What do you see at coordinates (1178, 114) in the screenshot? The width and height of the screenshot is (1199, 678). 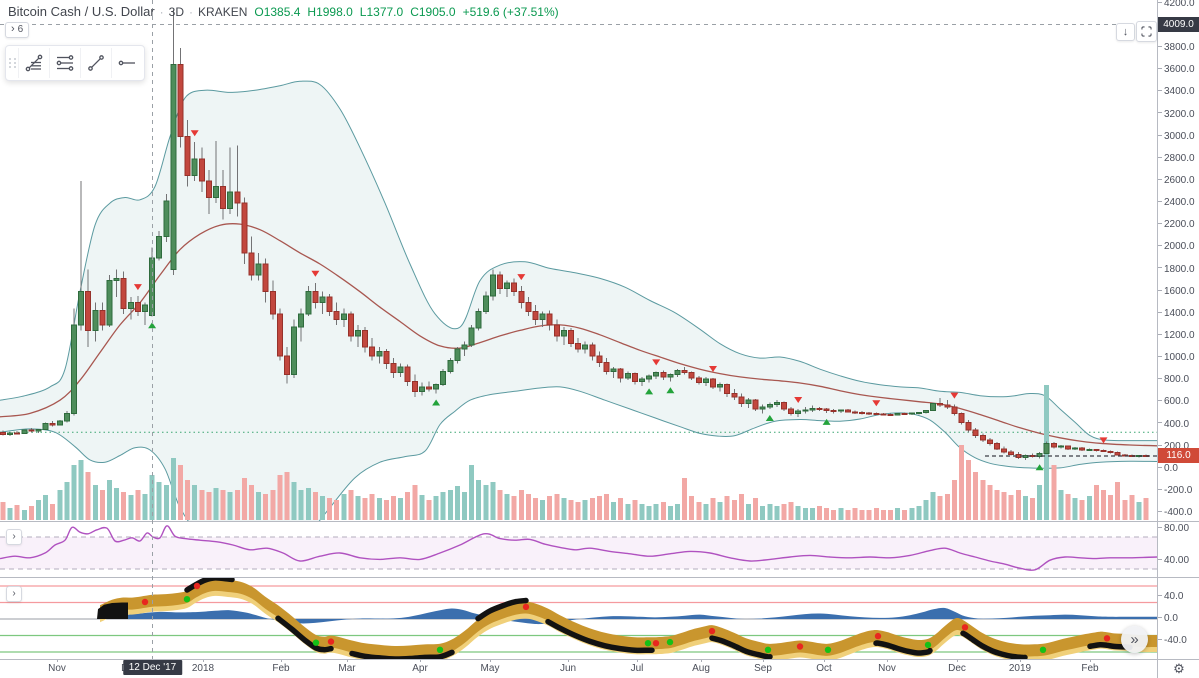 I see `price-tick-label: 3200.0` at bounding box center [1178, 114].